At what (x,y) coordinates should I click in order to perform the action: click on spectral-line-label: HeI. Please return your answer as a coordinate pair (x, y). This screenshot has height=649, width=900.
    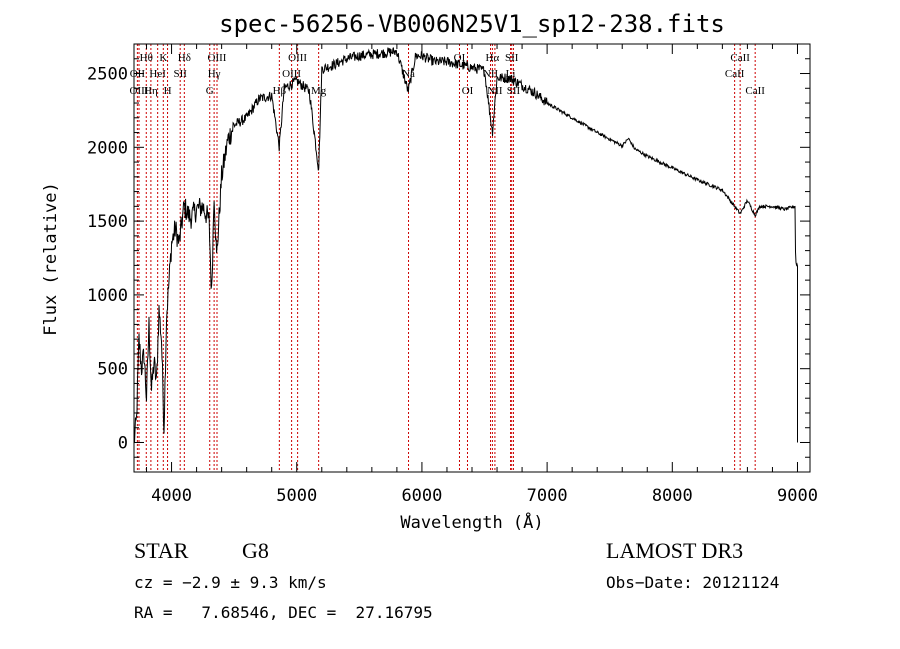
    Looking at the image, I should click on (157, 74).